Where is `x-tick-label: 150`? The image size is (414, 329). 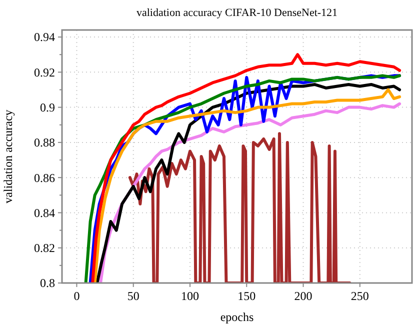
x-tick-label: 150 is located at coordinates (247, 296).